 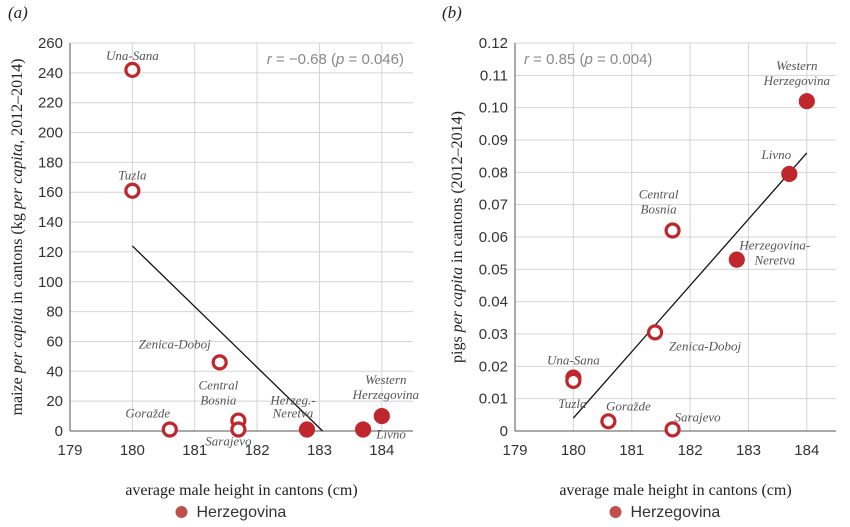 I want to click on y-tick-label: 240, so click(x=50, y=73).